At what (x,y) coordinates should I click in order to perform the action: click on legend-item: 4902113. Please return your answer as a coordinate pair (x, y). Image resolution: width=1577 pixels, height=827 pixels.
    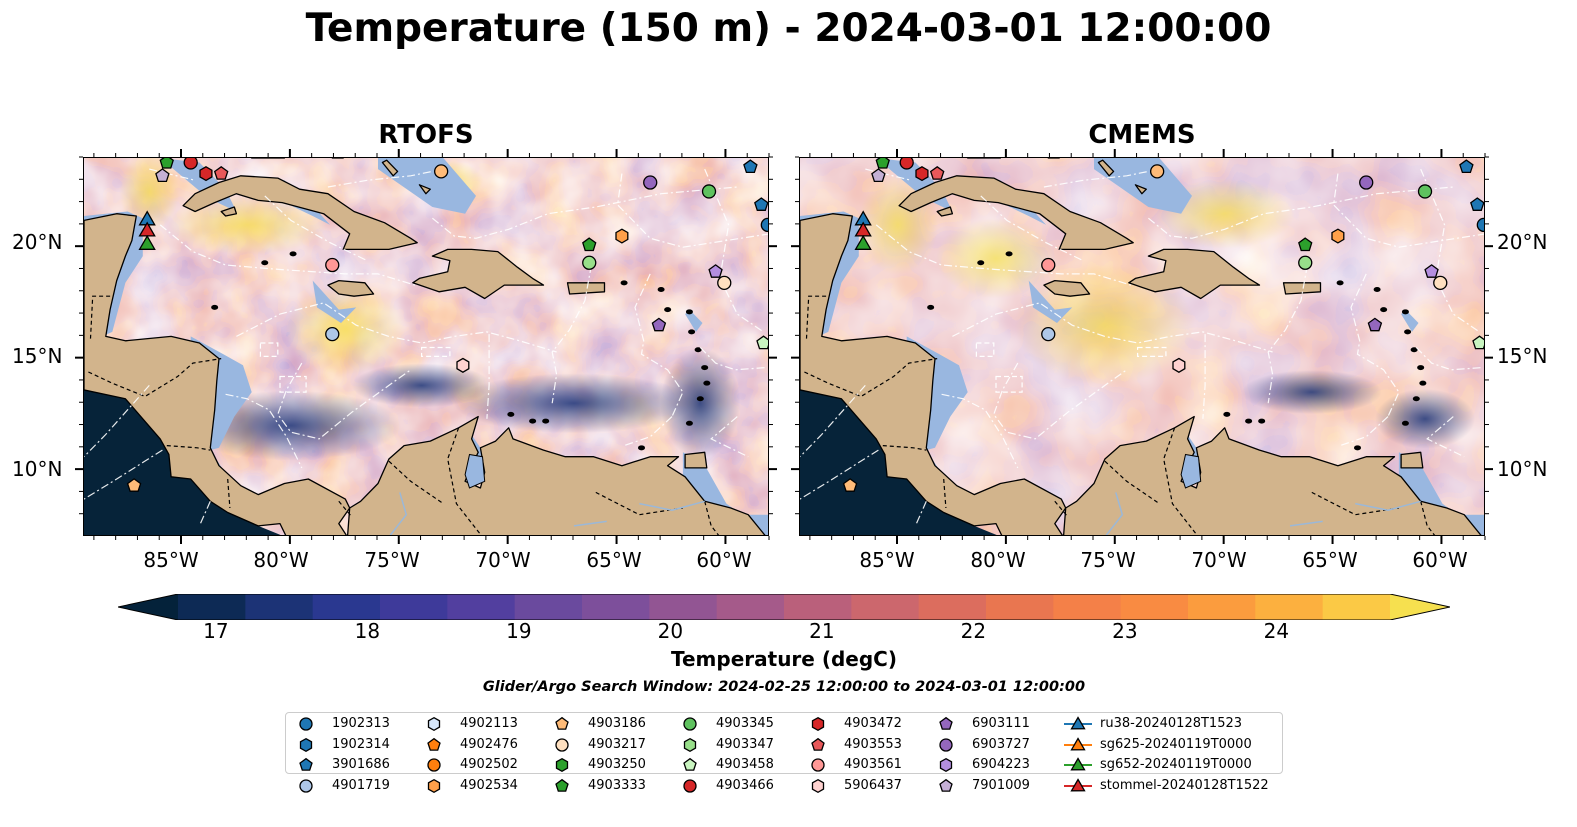
    Looking at the image, I should click on (529, 724).